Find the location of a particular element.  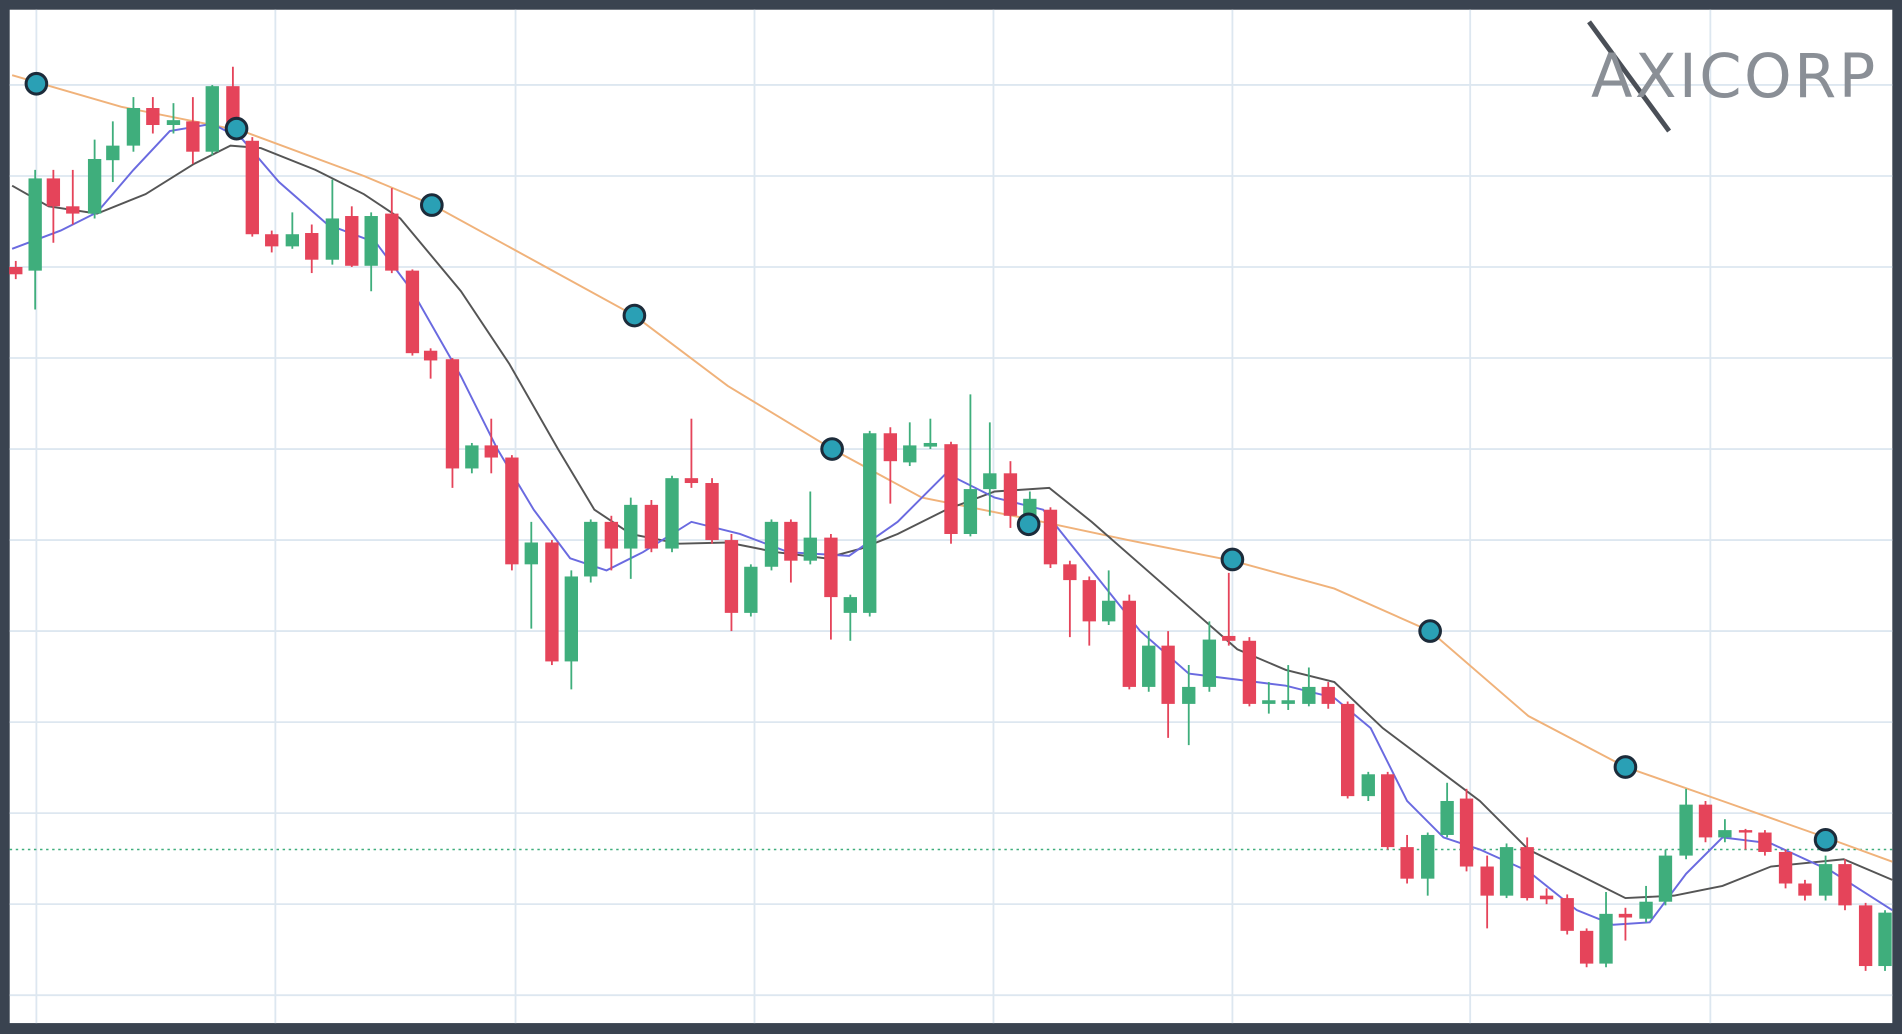

logo-stroke is located at coordinates (1629, 76).